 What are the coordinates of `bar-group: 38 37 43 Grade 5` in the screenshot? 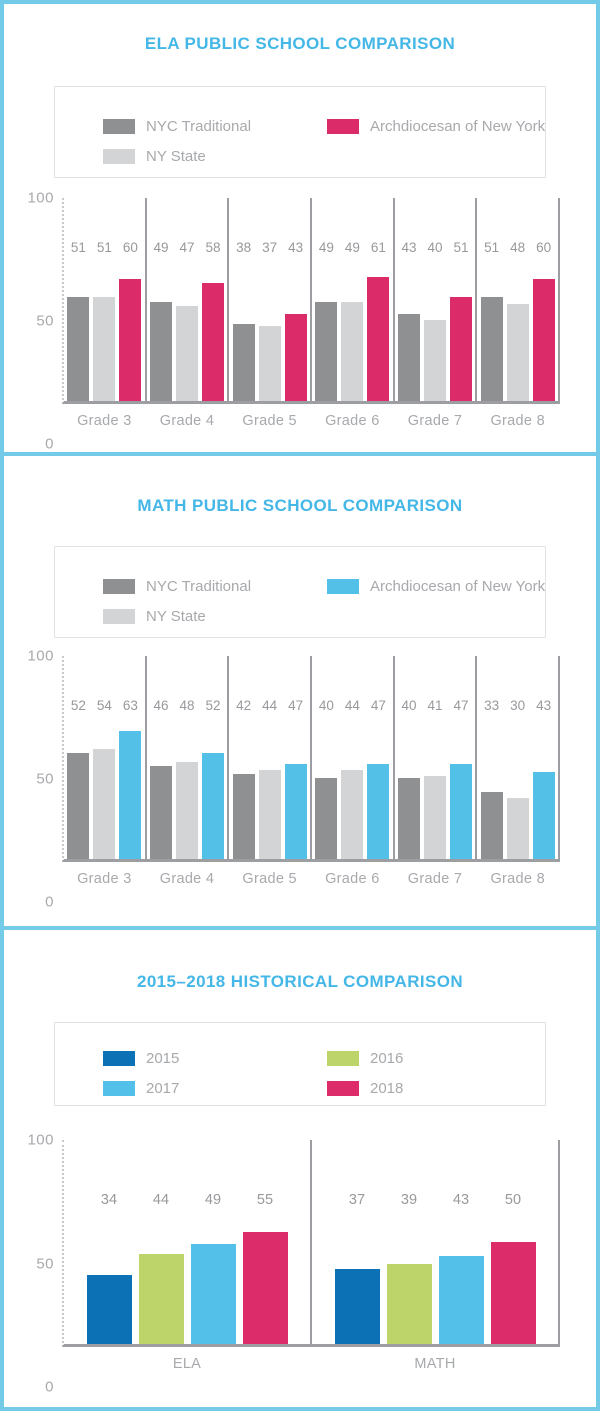 It's located at (271, 313).